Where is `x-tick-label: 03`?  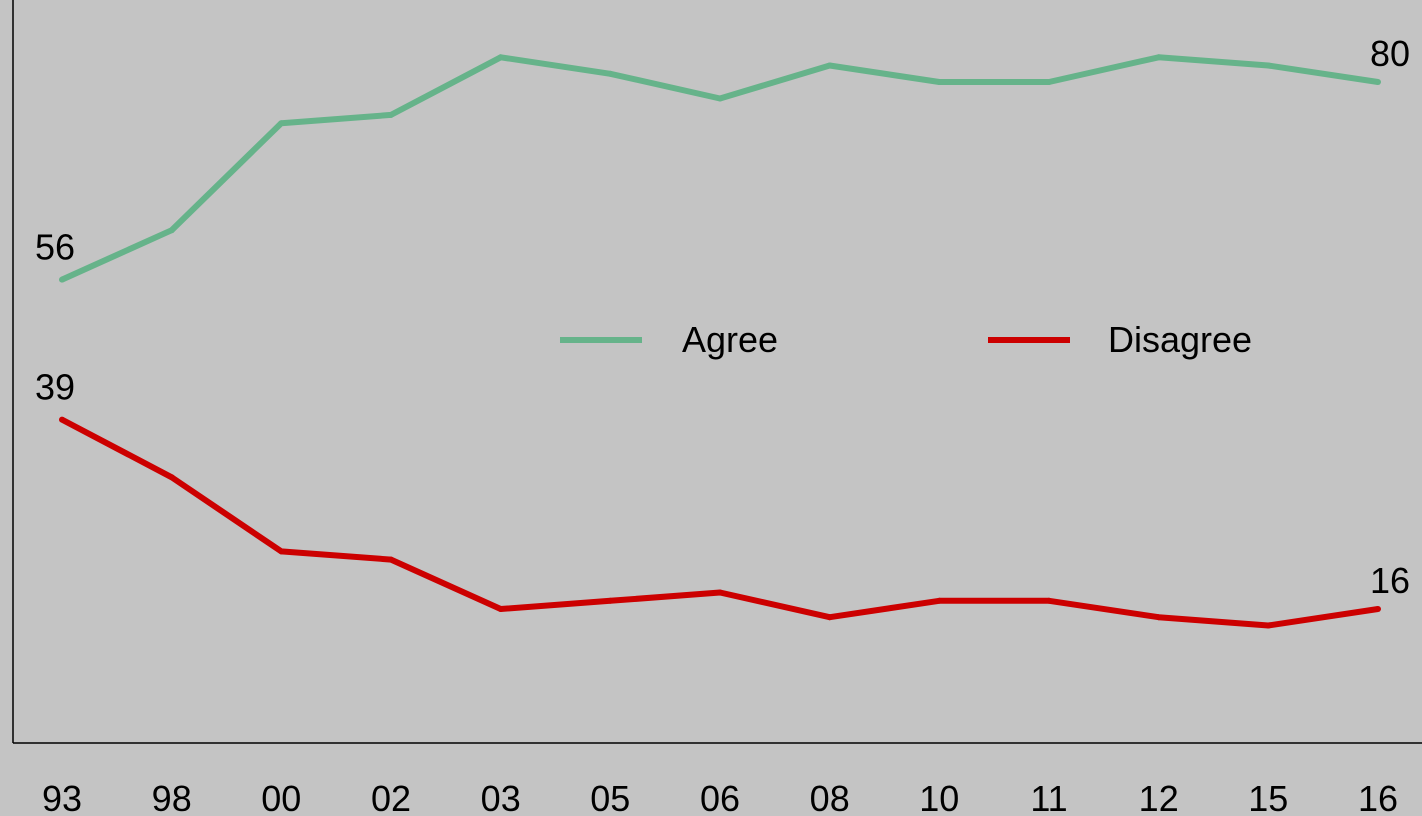 x-tick-label: 03 is located at coordinates (501, 797).